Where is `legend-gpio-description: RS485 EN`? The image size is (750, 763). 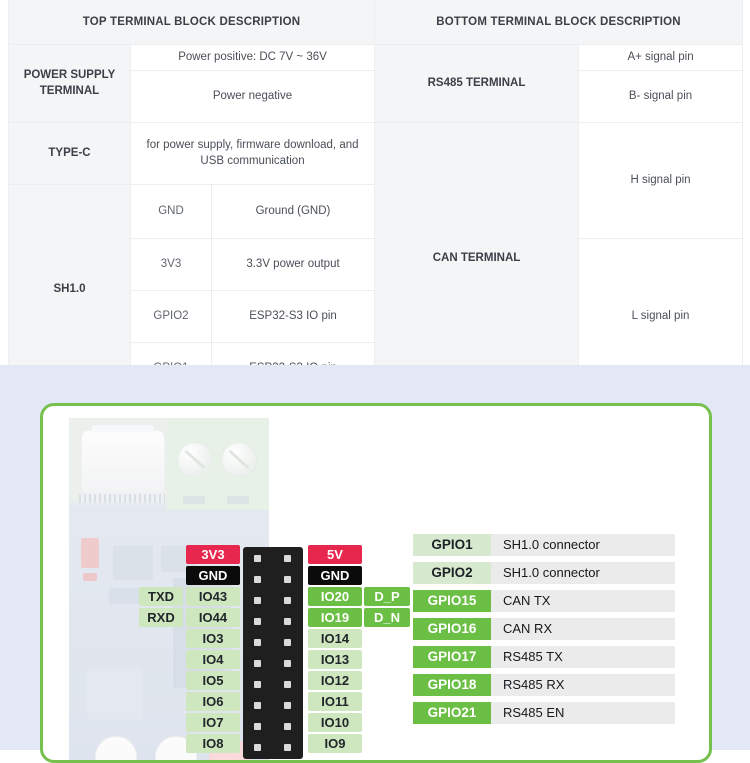
legend-gpio-description: RS485 EN is located at coordinates (583, 713).